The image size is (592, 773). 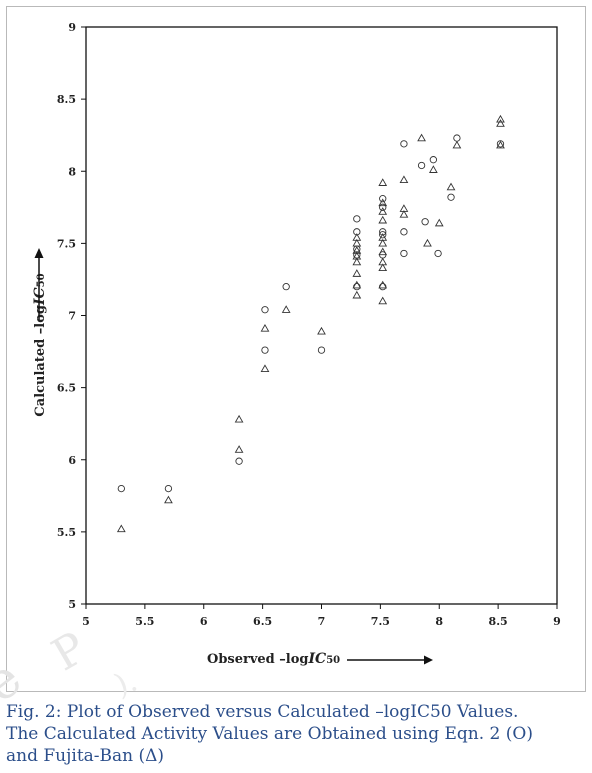 I want to click on caption-line-3: and Fujita-Ban (Δ), so click(x=85, y=756).